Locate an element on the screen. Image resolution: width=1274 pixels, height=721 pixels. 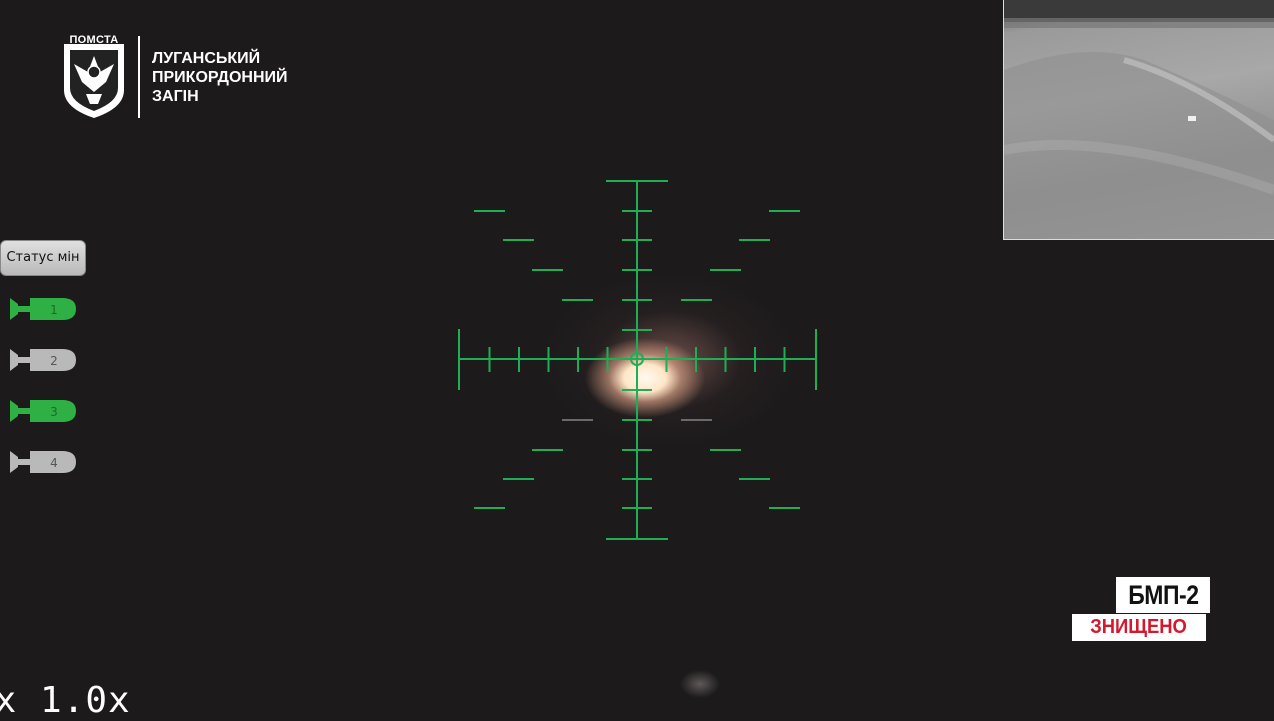
mine-4-number: 4 is located at coordinates (54, 463).